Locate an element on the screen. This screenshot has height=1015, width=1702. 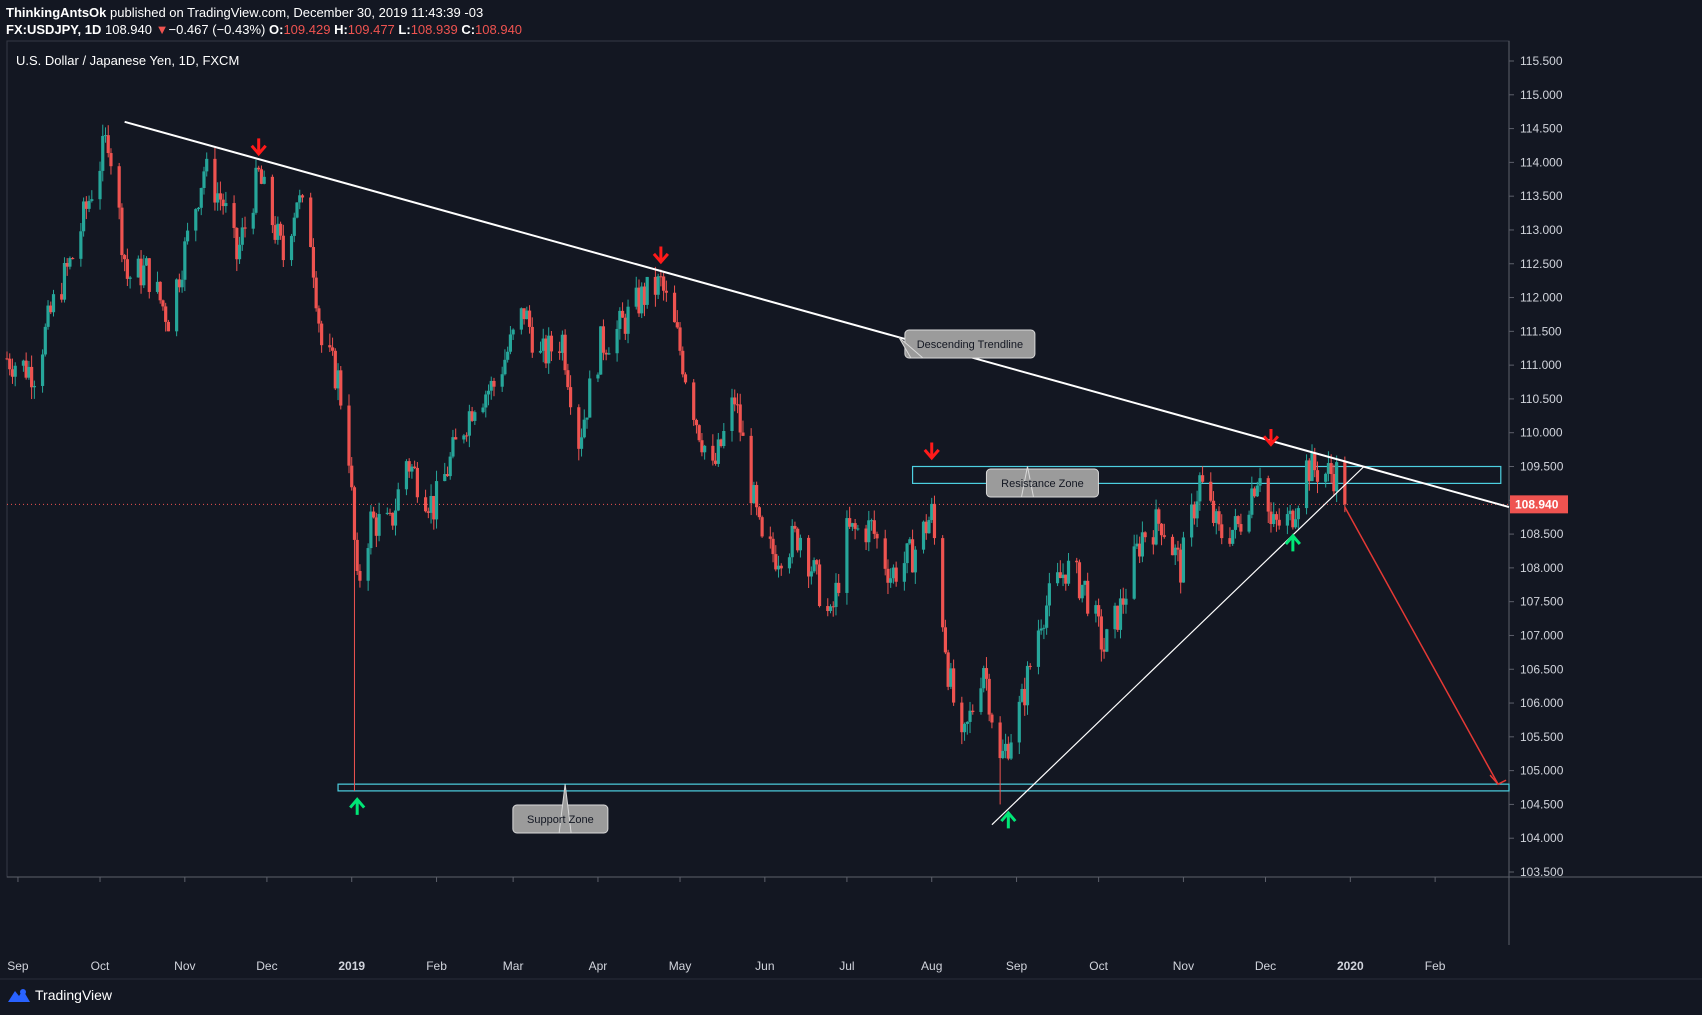
brand: TradingView is located at coordinates (60, 995).